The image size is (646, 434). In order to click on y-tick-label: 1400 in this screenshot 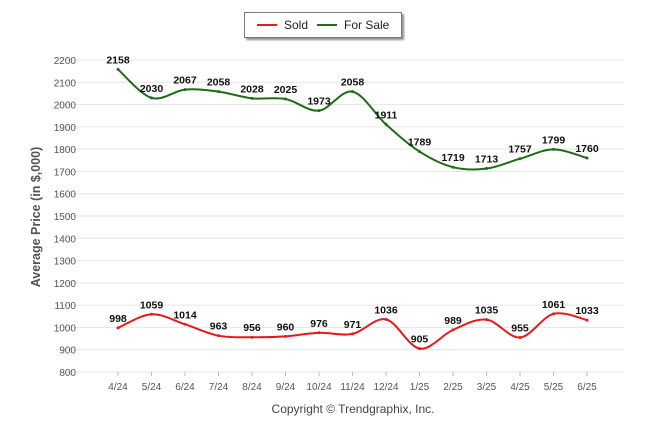, I will do `click(65, 239)`.